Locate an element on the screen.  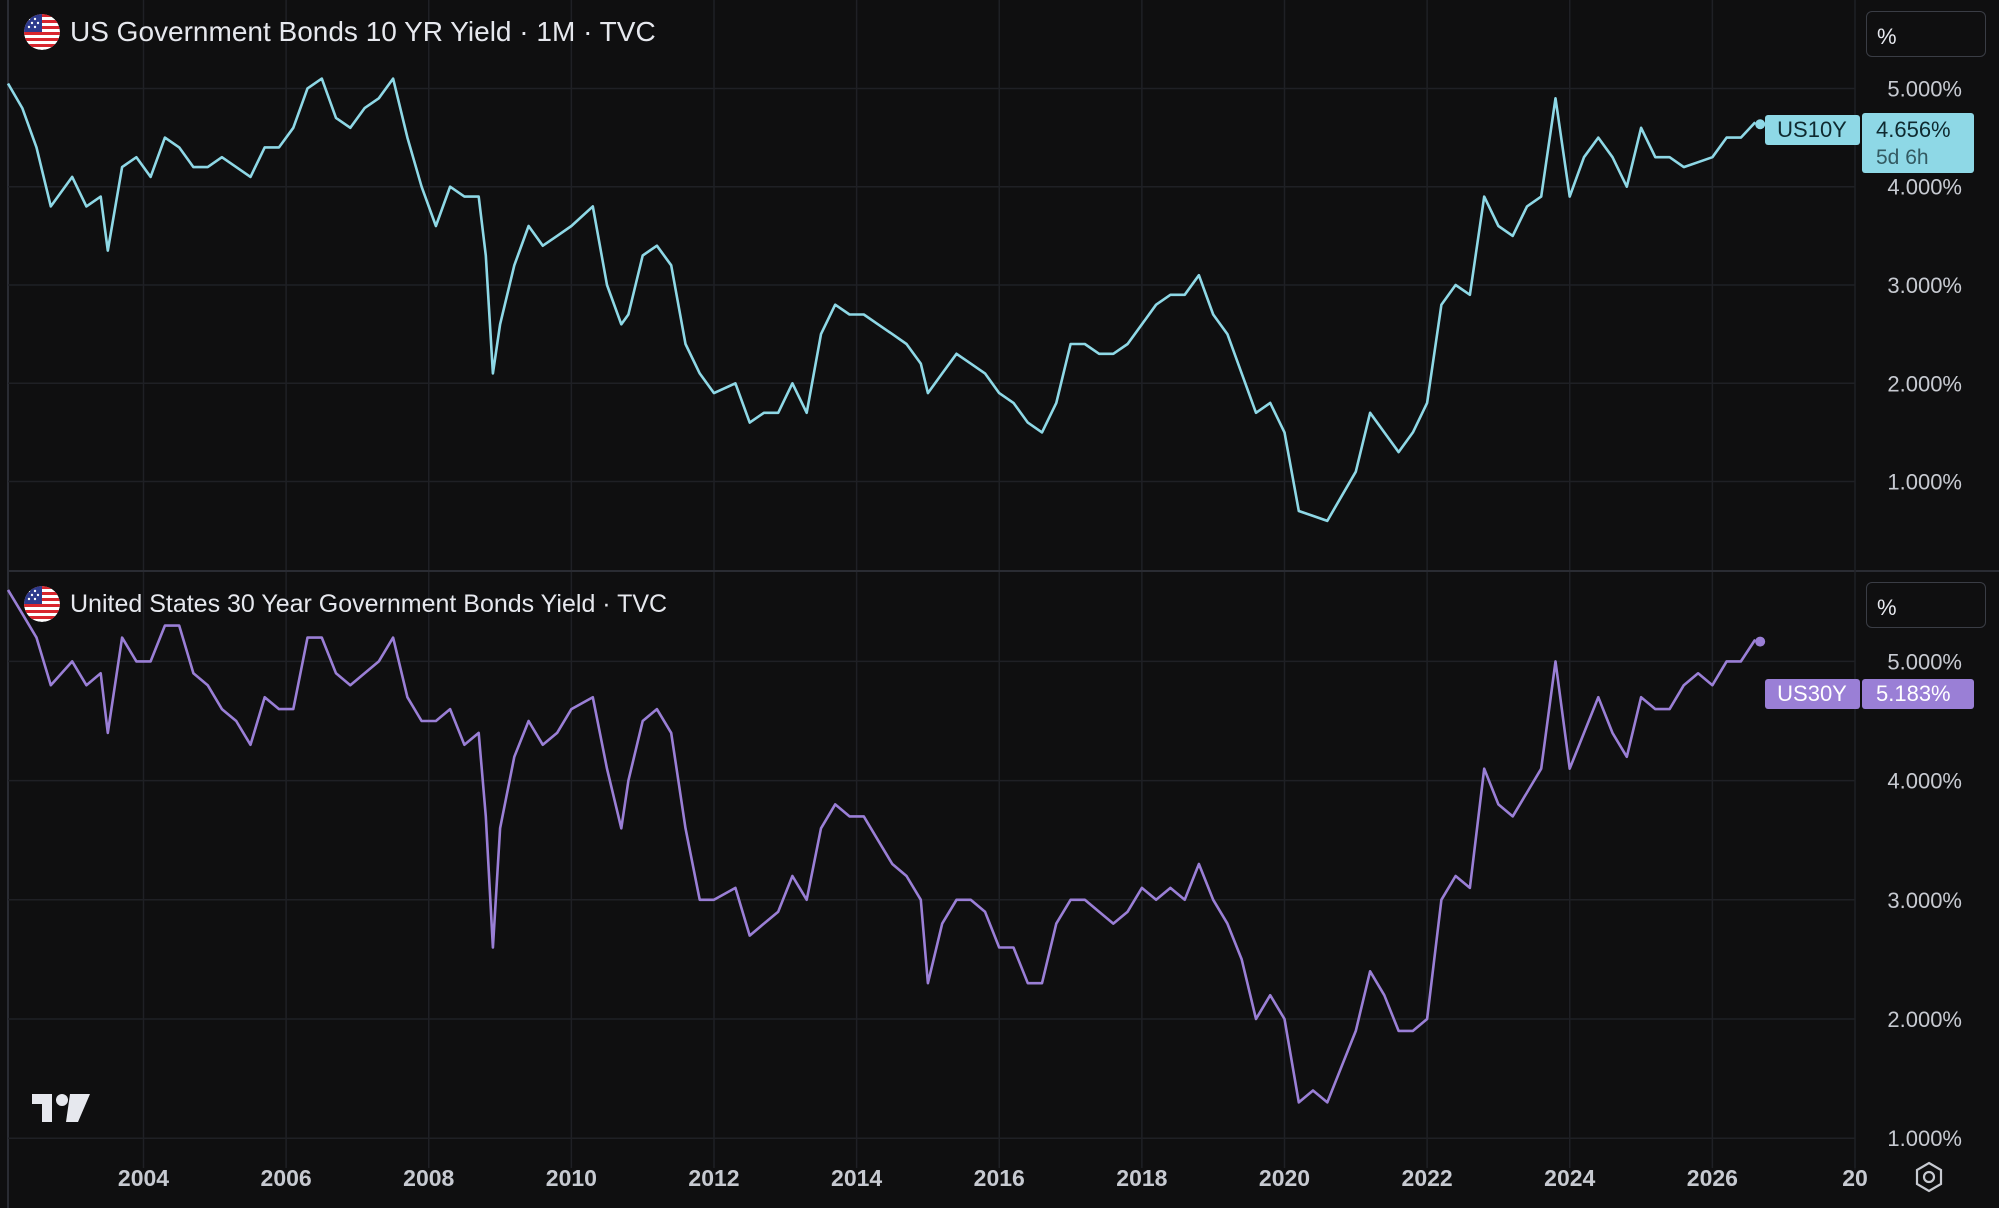
x-tick-label: 2012 is located at coordinates (713, 1178).